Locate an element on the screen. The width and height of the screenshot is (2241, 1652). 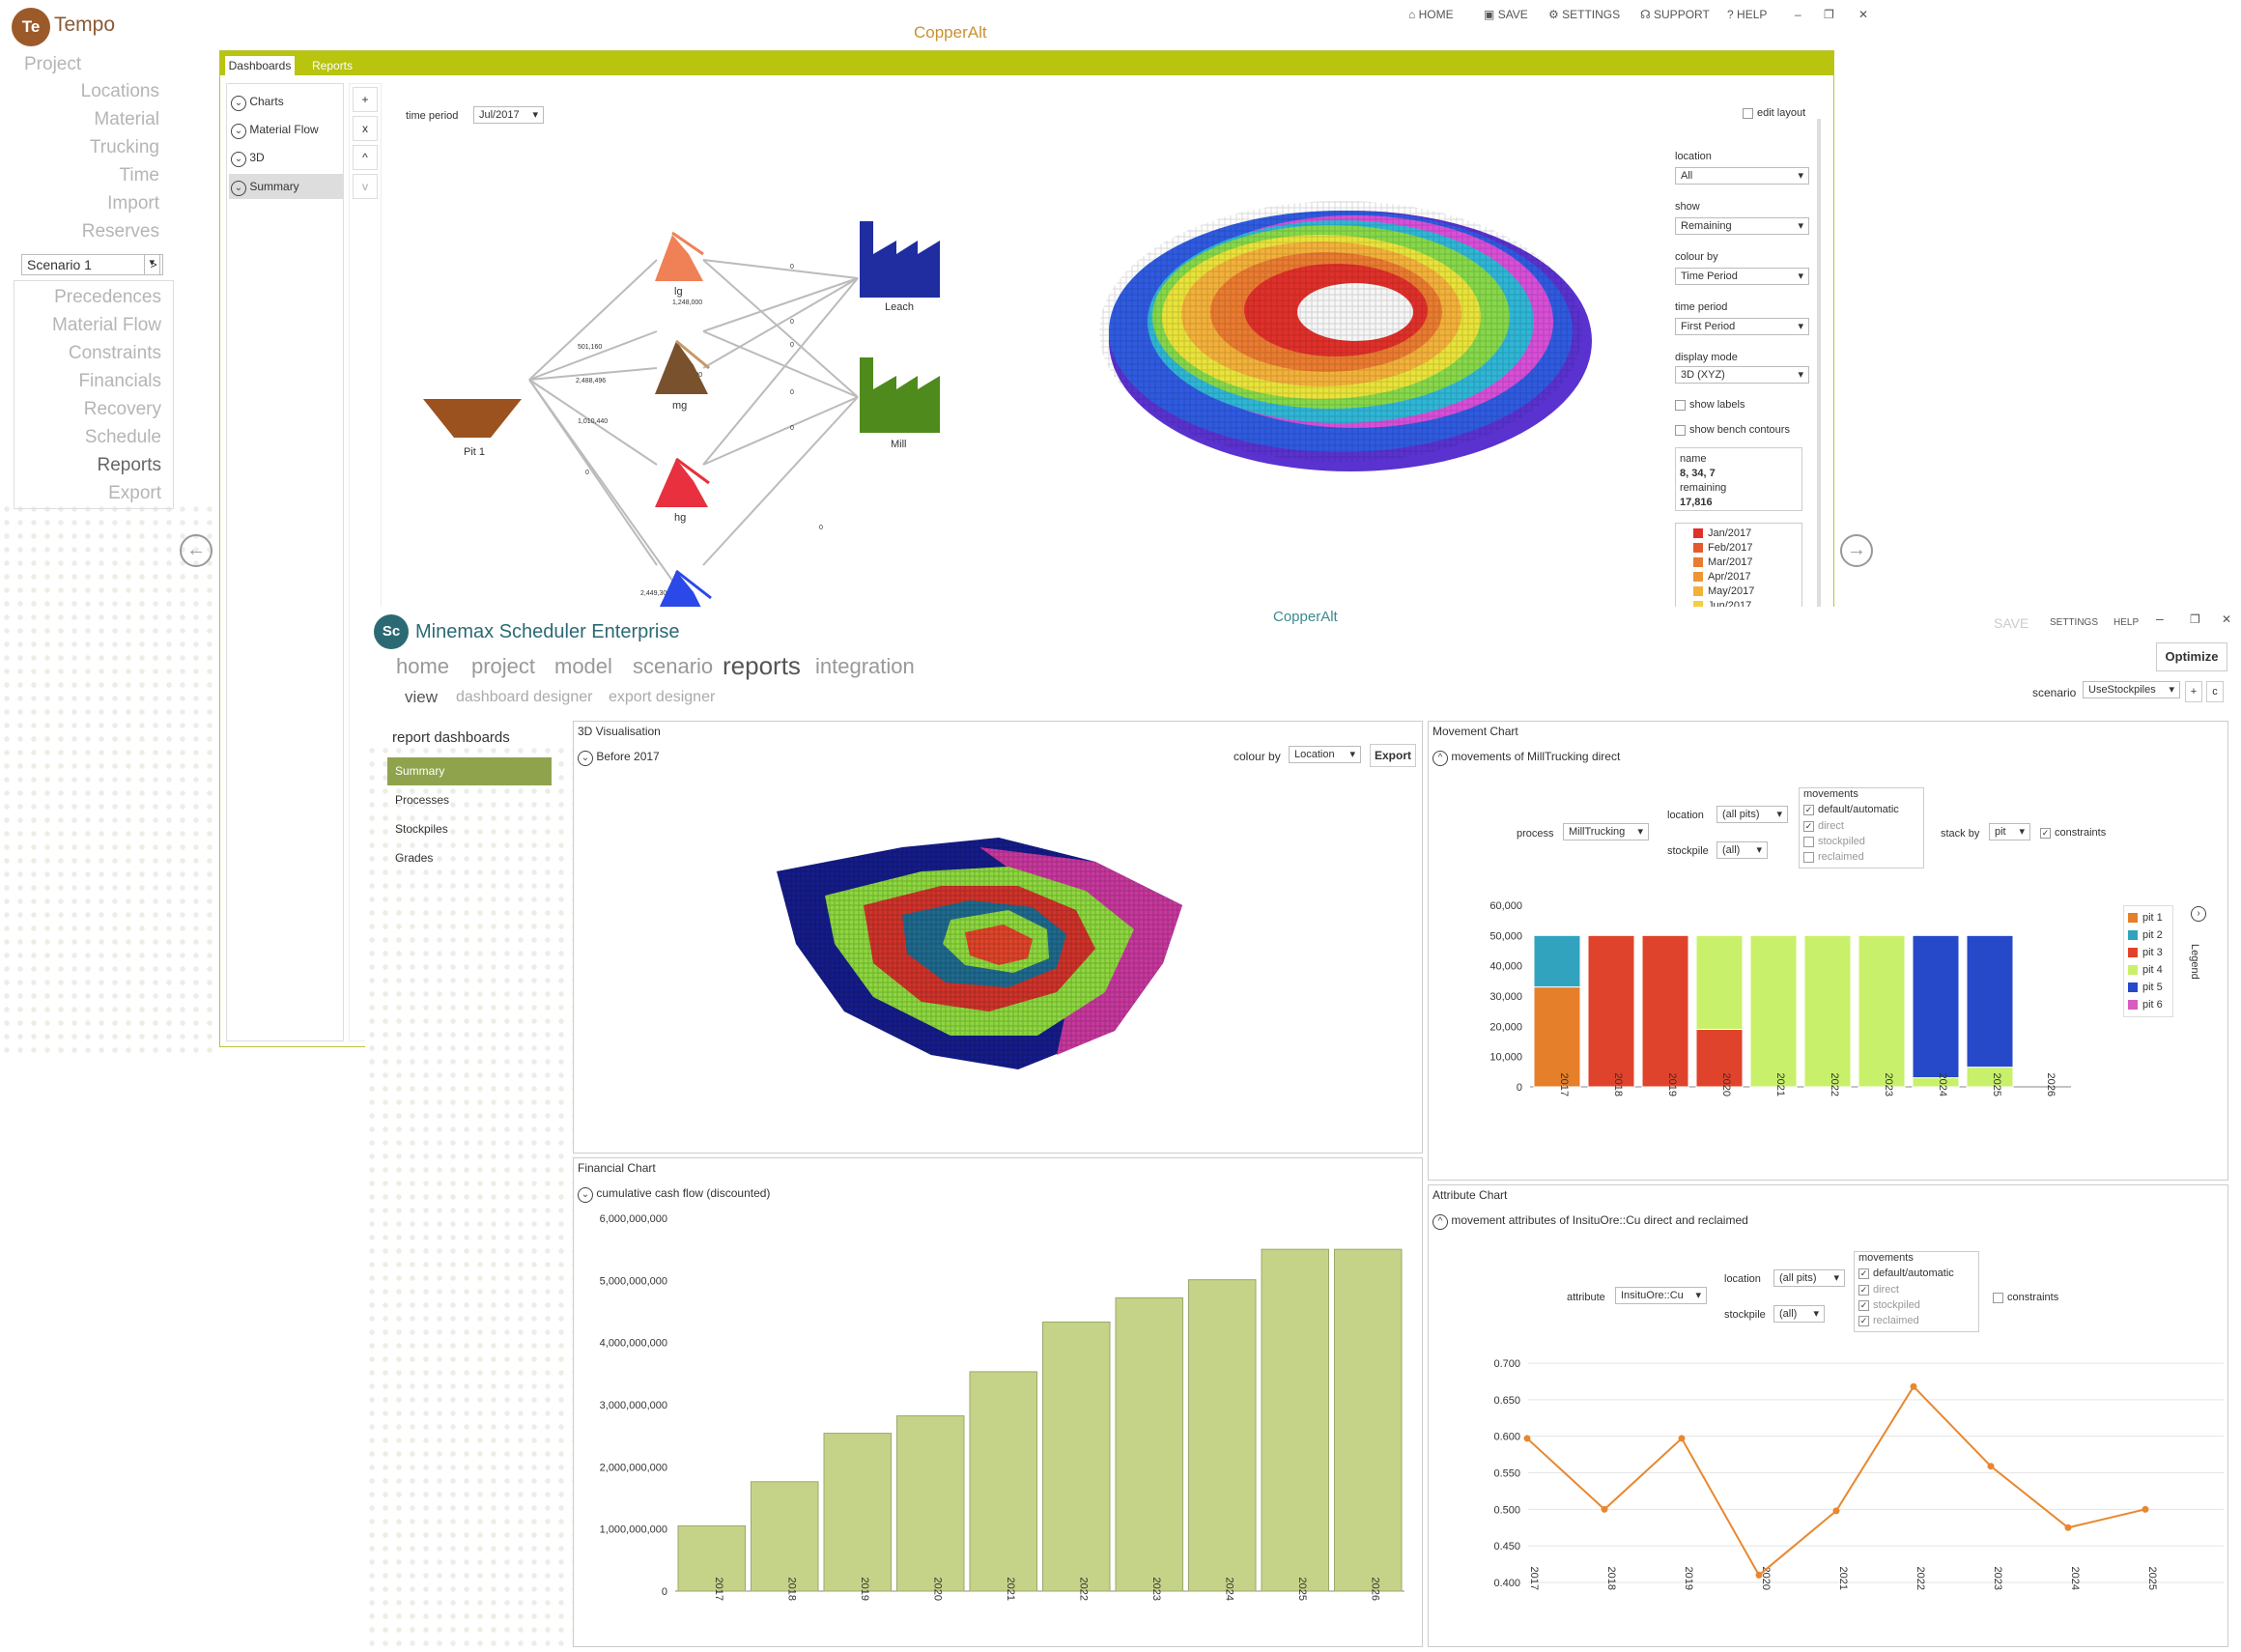
minemax-settings-button: SETTINGS is located at coordinates (2075, 622).